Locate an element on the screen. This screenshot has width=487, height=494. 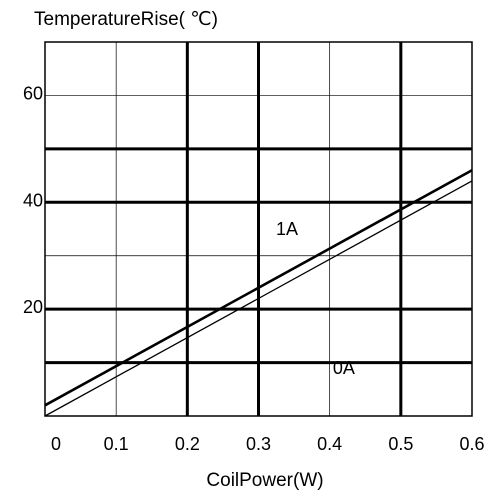
y-tick-label: 40 is located at coordinates (33, 200).